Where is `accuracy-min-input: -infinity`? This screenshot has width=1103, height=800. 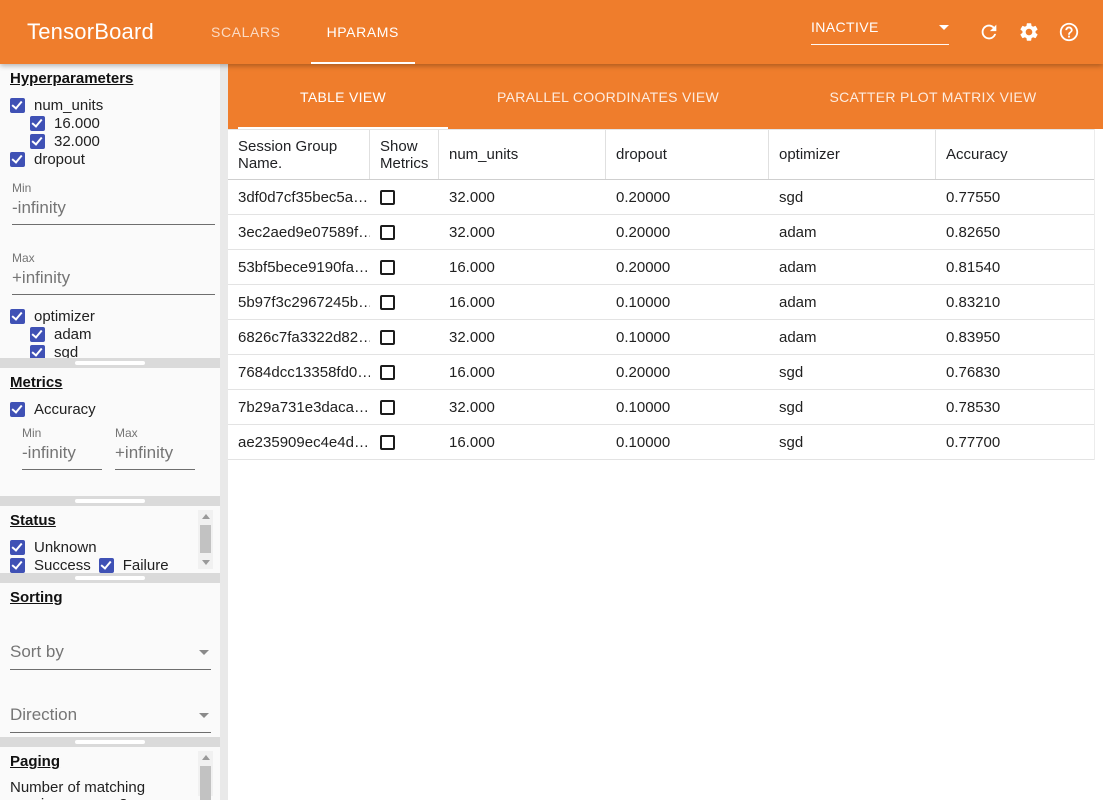
accuracy-min-input: -infinity is located at coordinates (62, 455).